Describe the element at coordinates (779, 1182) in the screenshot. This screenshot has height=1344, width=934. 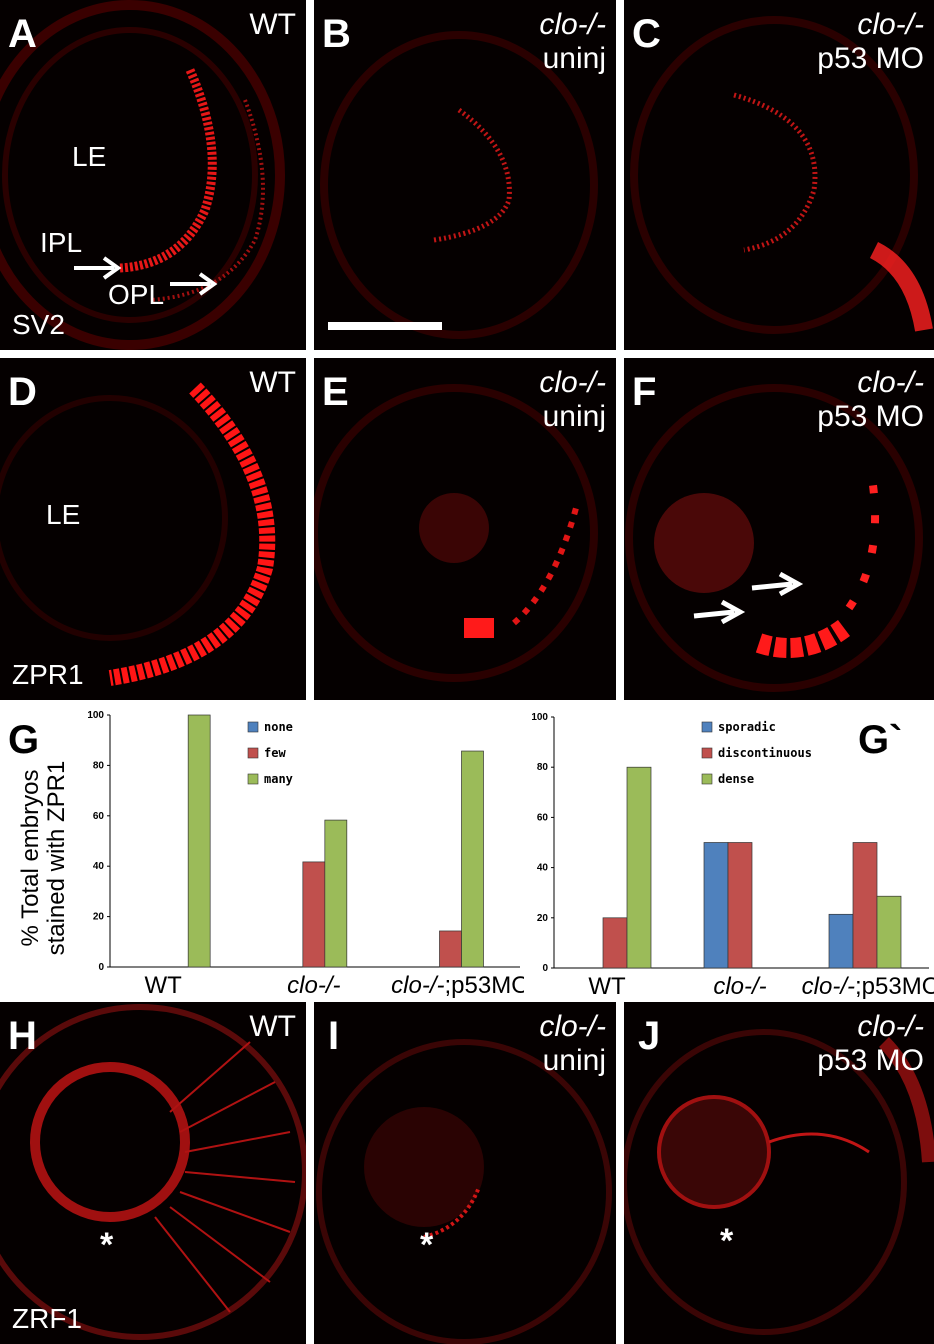
I see `retina-image-j` at that location.